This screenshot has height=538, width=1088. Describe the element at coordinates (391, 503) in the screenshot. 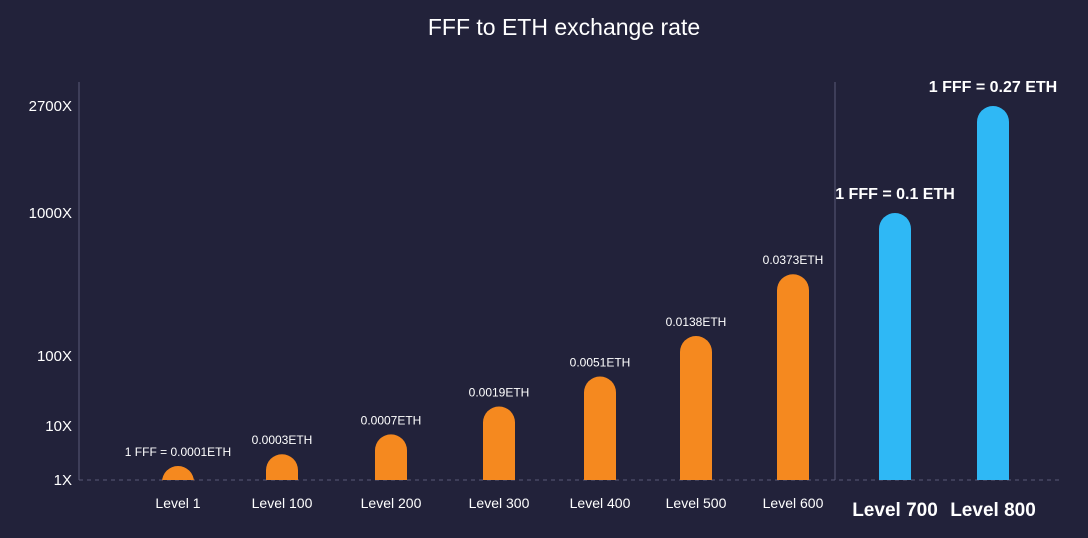

I see `x-tick-label: Level 200` at that location.